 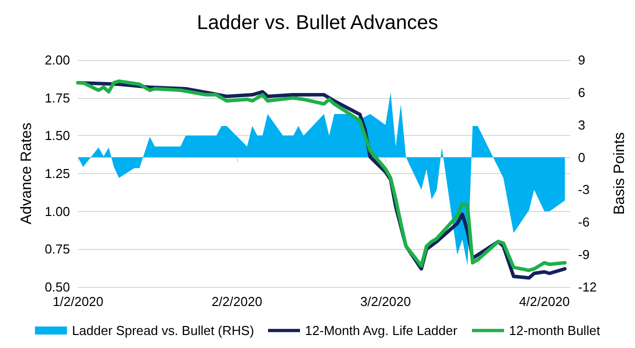 What do you see at coordinates (554, 330) in the screenshot?
I see `legend-label: 12-month Bullet` at bounding box center [554, 330].